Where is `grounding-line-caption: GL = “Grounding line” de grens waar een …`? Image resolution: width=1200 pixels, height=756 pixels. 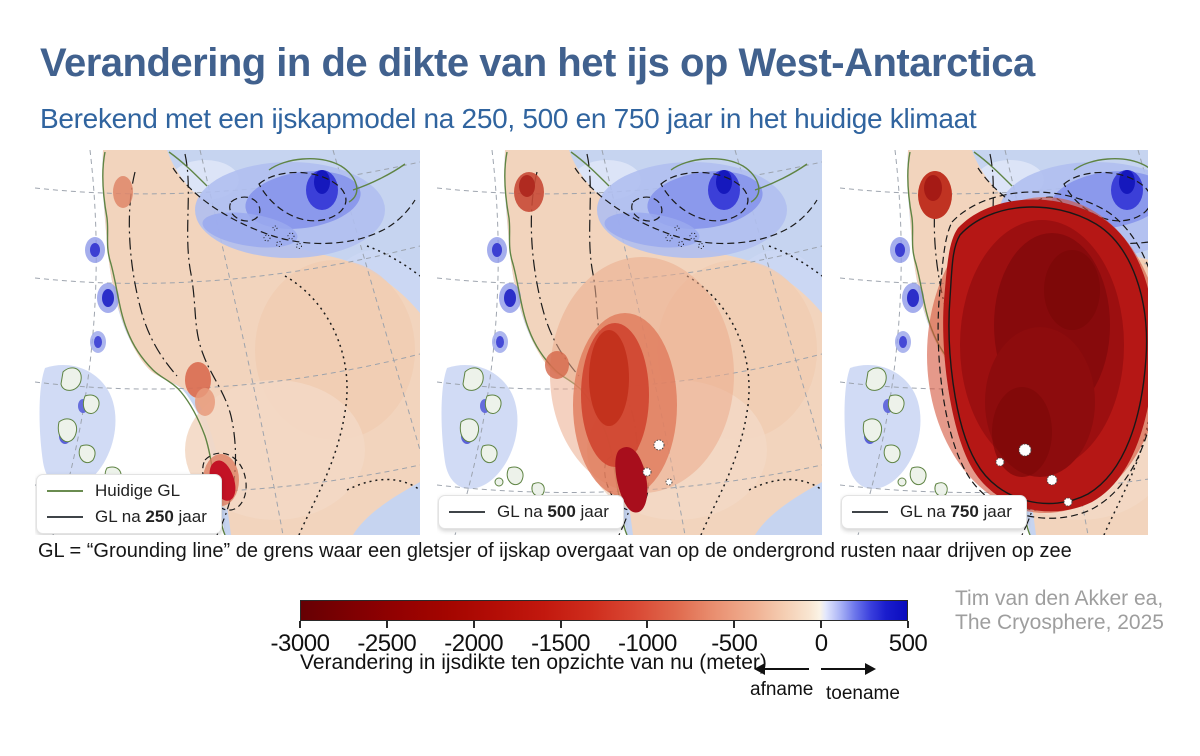 grounding-line-caption: GL = “Grounding line” de grens waar een … is located at coordinates (555, 551).